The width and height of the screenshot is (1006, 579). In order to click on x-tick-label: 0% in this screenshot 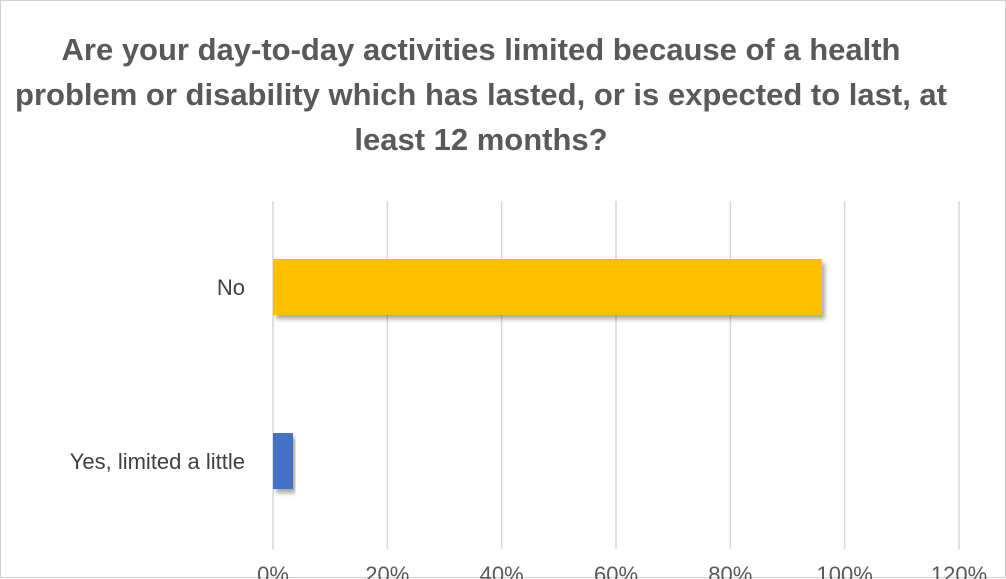, I will do `click(273, 570)`.